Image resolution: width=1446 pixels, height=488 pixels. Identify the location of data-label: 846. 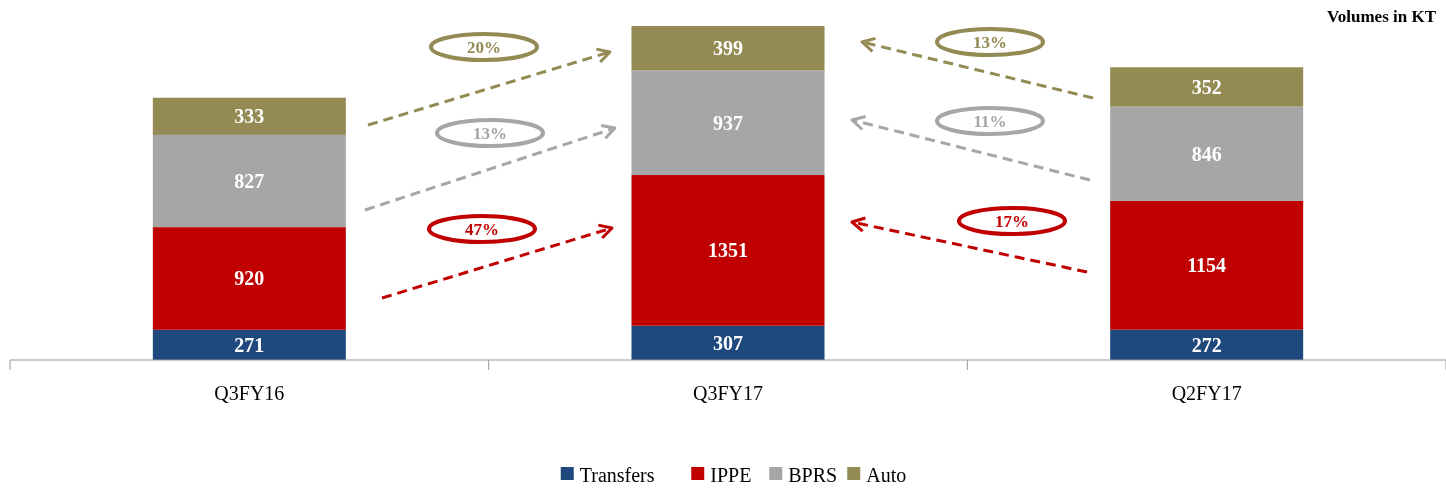
(1206, 153).